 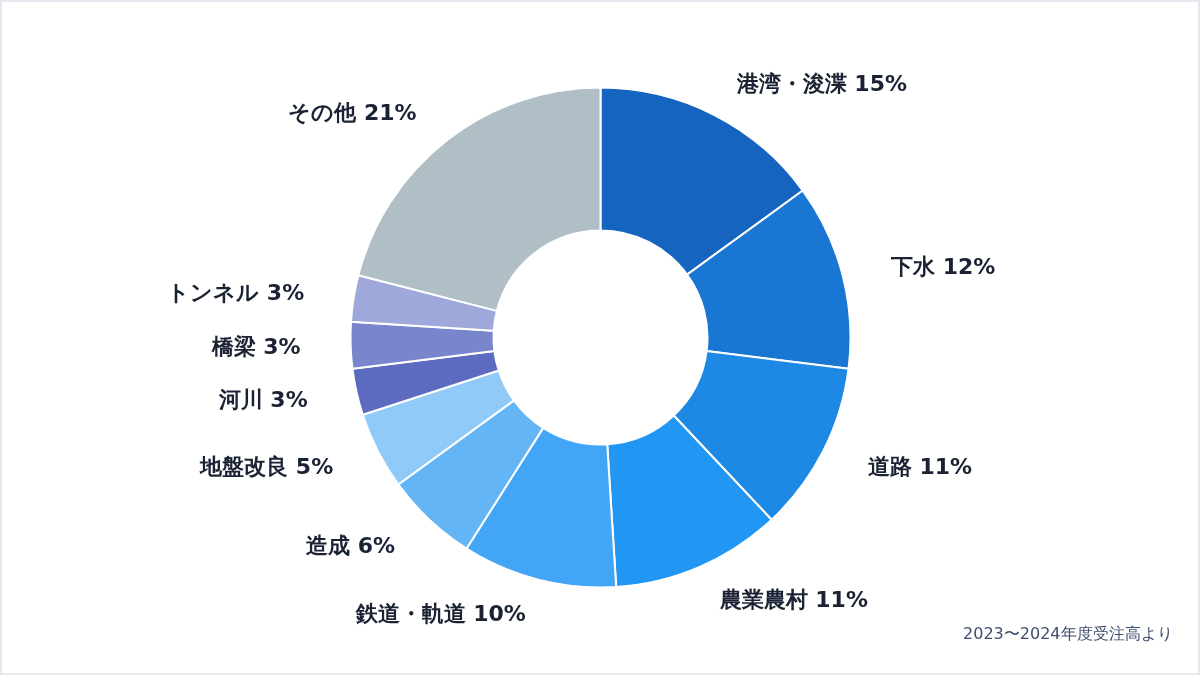 What do you see at coordinates (920, 467) in the screenshot?
I see `slice-label: 道路 11%` at bounding box center [920, 467].